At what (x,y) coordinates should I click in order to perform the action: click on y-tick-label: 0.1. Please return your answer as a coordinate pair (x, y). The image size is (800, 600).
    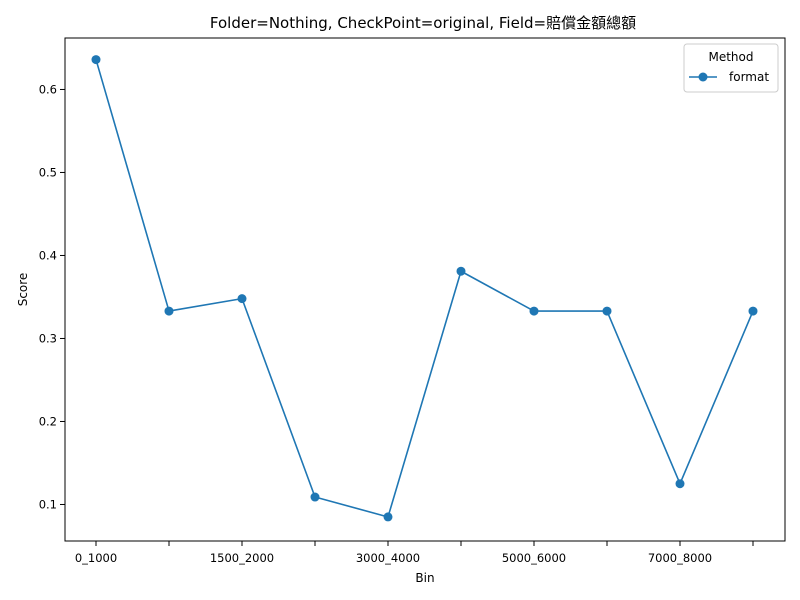
    Looking at the image, I should click on (48, 504).